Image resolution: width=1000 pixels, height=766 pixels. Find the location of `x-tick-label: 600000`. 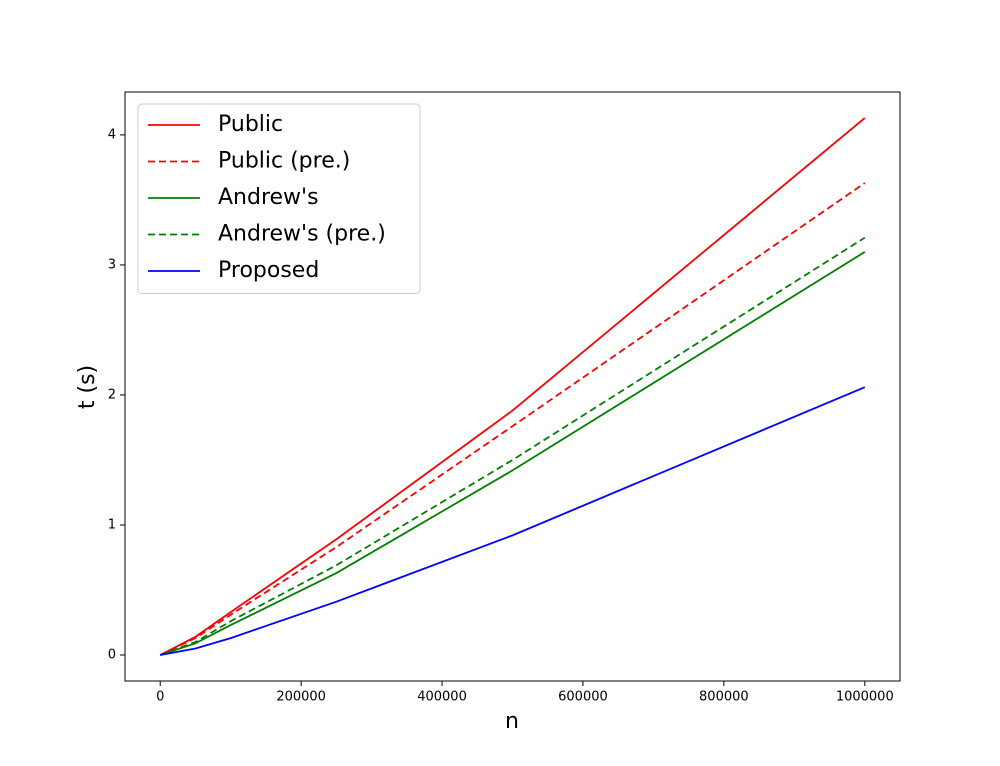

x-tick-label: 600000 is located at coordinates (583, 697).